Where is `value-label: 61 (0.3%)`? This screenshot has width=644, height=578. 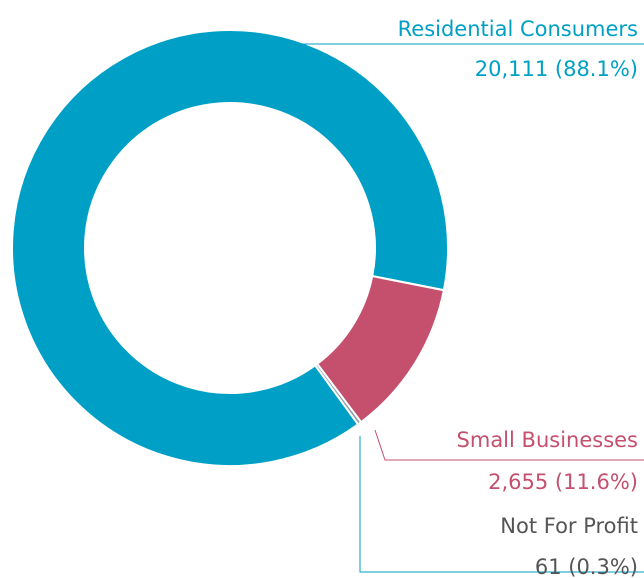 value-label: 61 (0.3%) is located at coordinates (586, 566).